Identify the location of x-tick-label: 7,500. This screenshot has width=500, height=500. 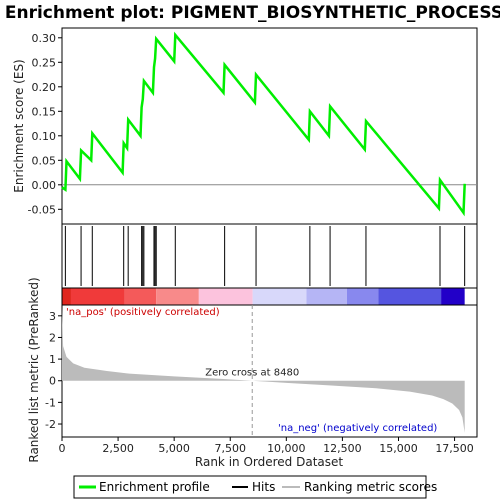
(230, 448).